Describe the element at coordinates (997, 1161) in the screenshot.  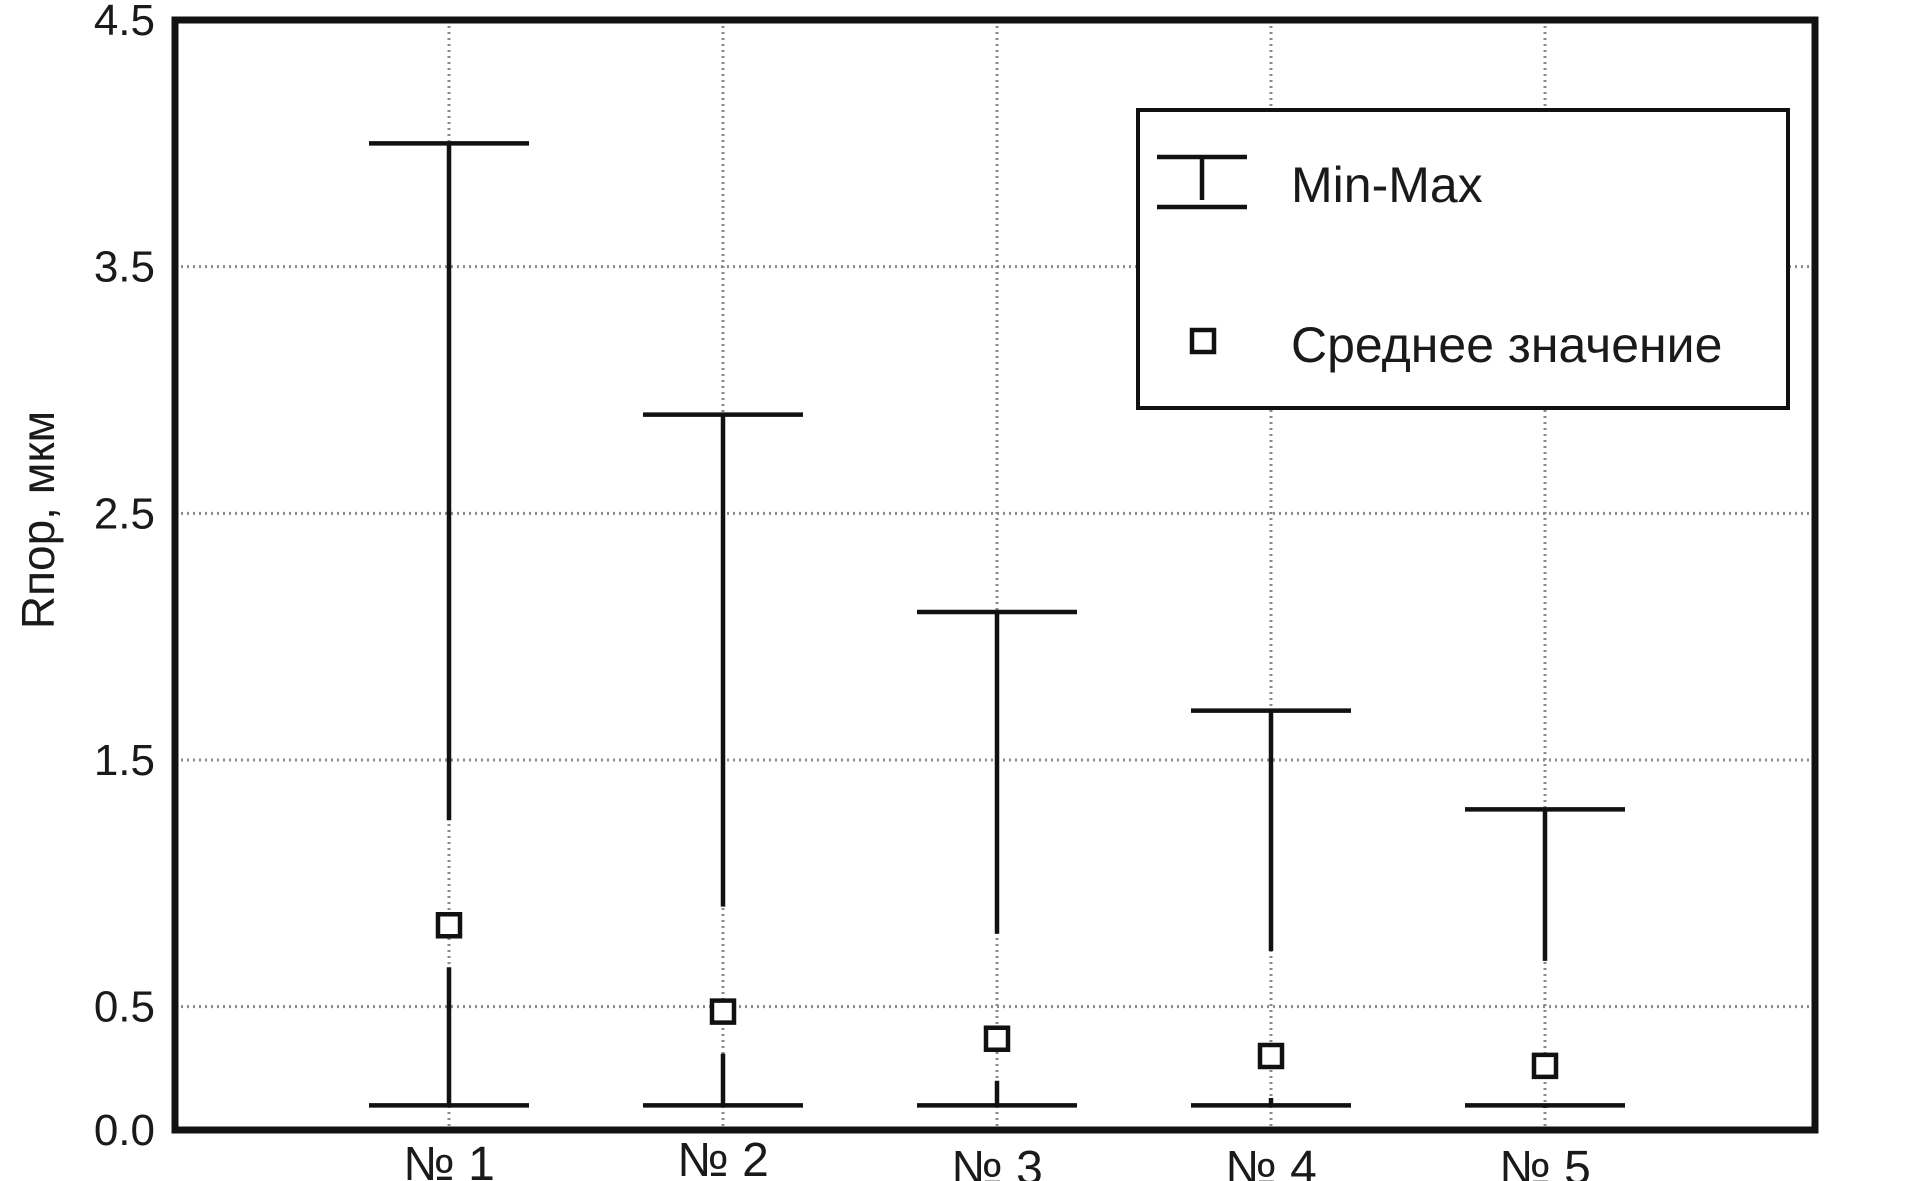
I see `x-category-label: № 3` at that location.